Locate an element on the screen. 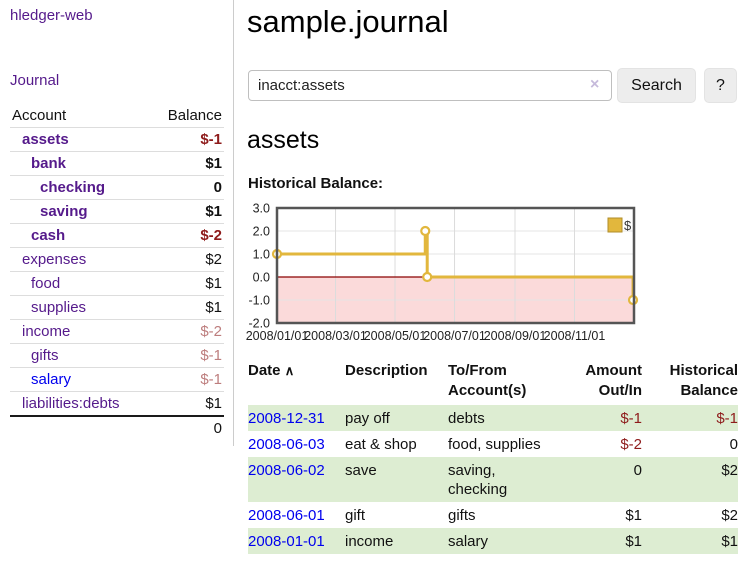 This screenshot has height=582, width=742. y-tick-label: -2.0 is located at coordinates (259, 324).